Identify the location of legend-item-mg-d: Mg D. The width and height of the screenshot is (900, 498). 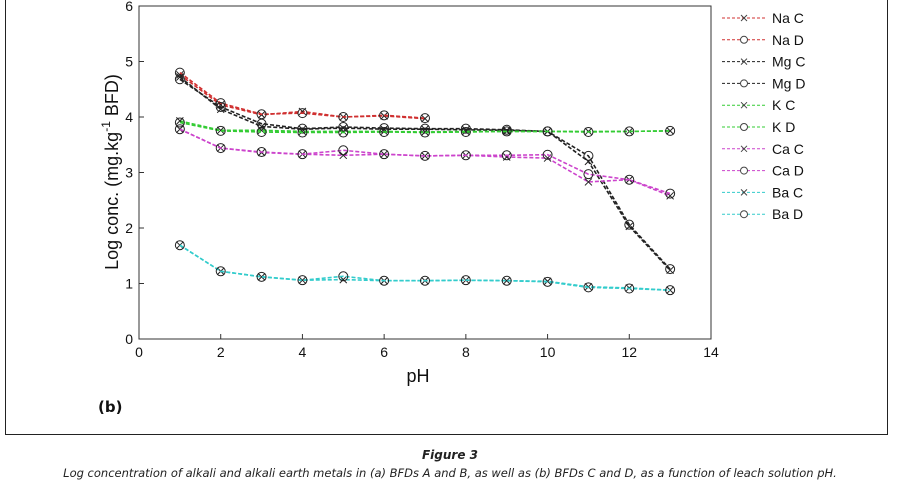
(763, 83).